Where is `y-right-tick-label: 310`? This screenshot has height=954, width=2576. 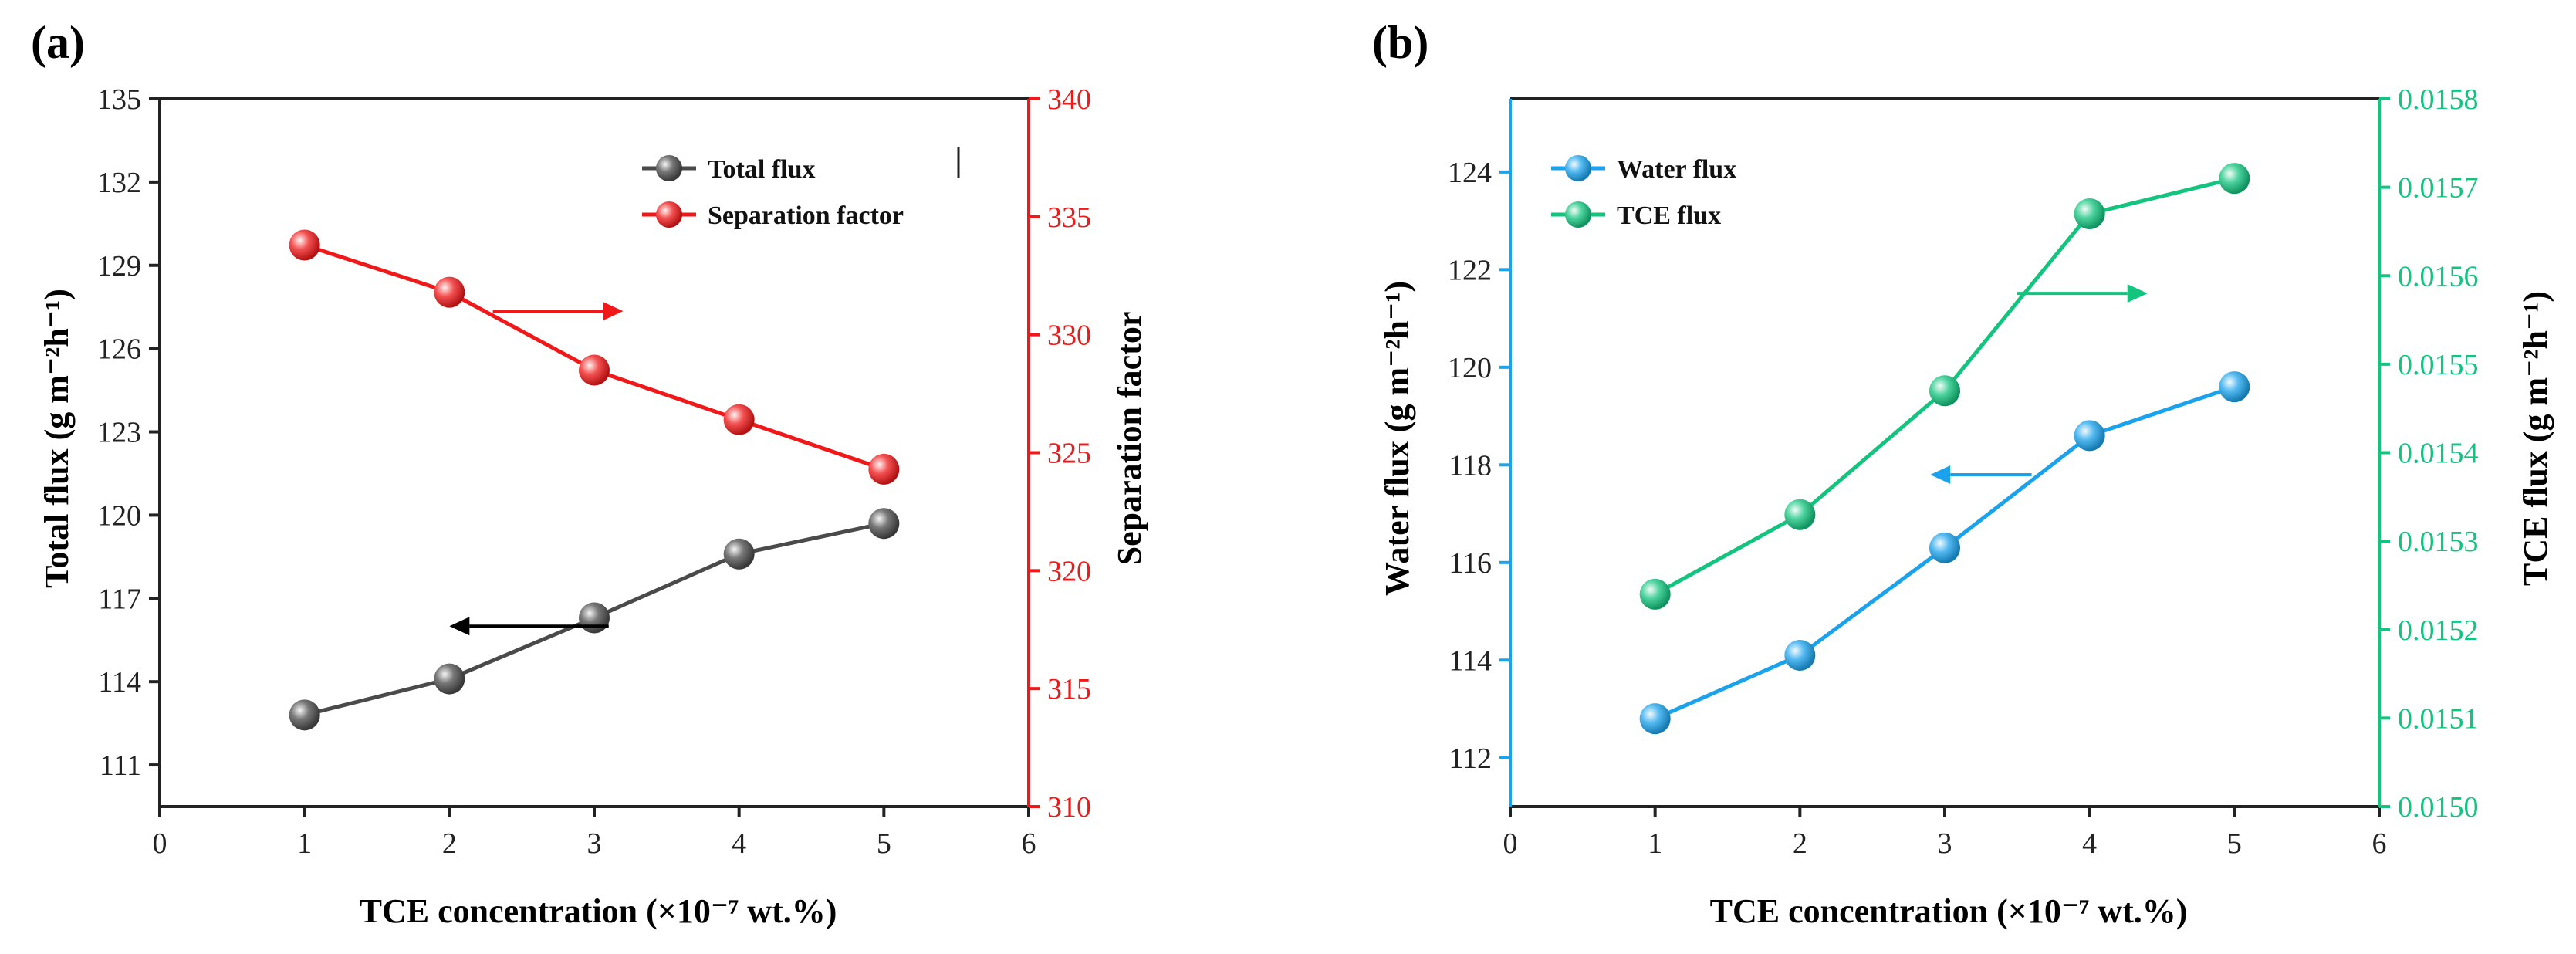
y-right-tick-label: 310 is located at coordinates (1069, 807).